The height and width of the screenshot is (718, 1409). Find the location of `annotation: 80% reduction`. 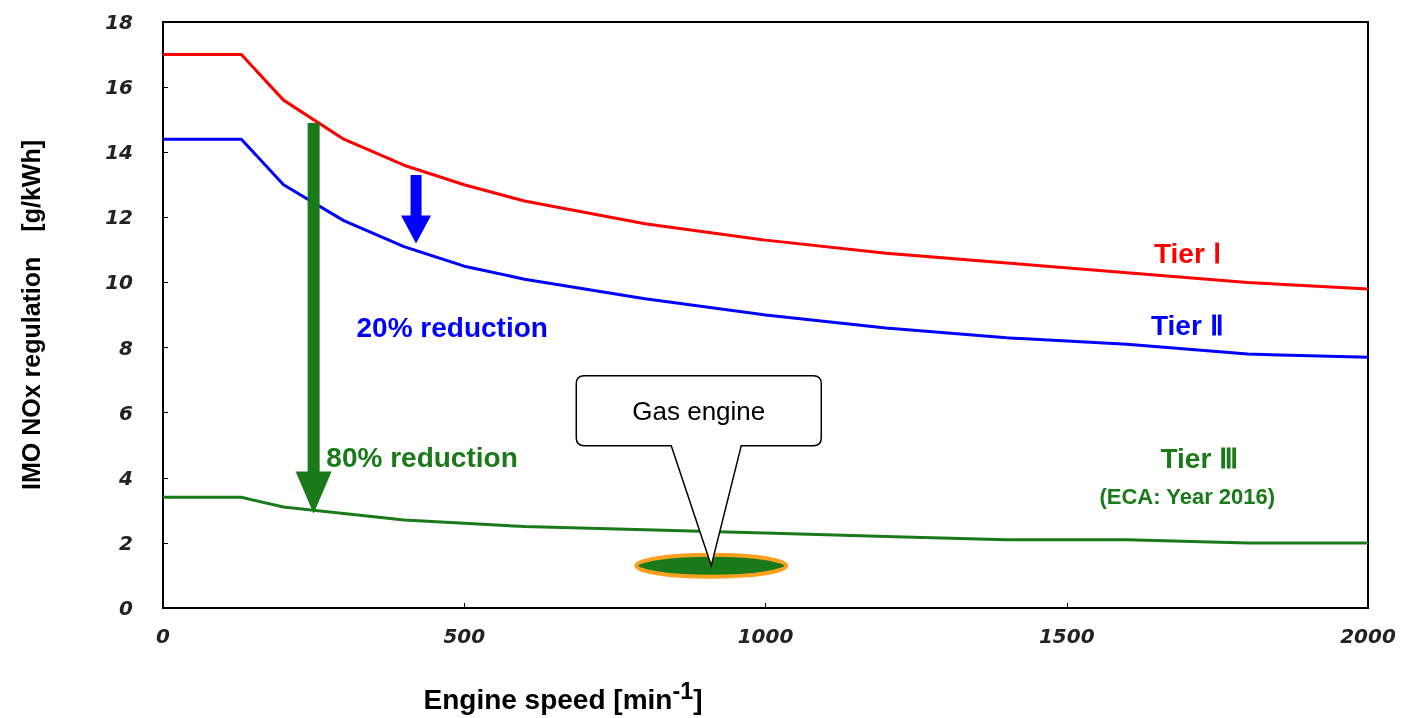

annotation: 80% reduction is located at coordinates (422, 458).